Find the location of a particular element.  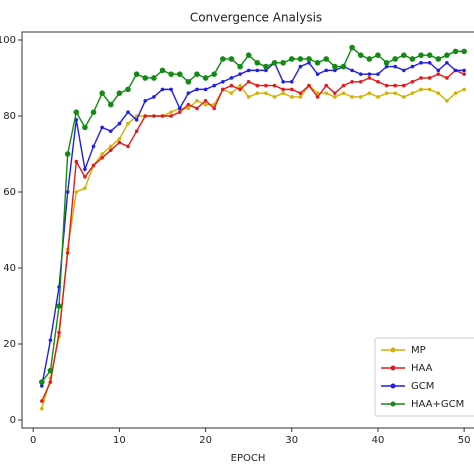

y-tick-label: 60 is located at coordinates (9, 192).